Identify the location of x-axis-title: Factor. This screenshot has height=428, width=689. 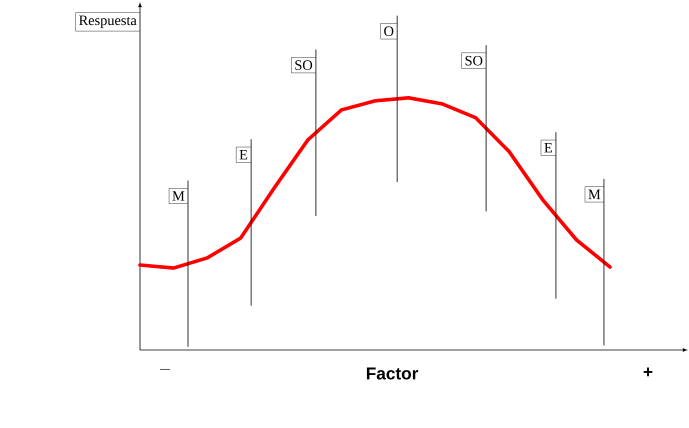
(392, 374).